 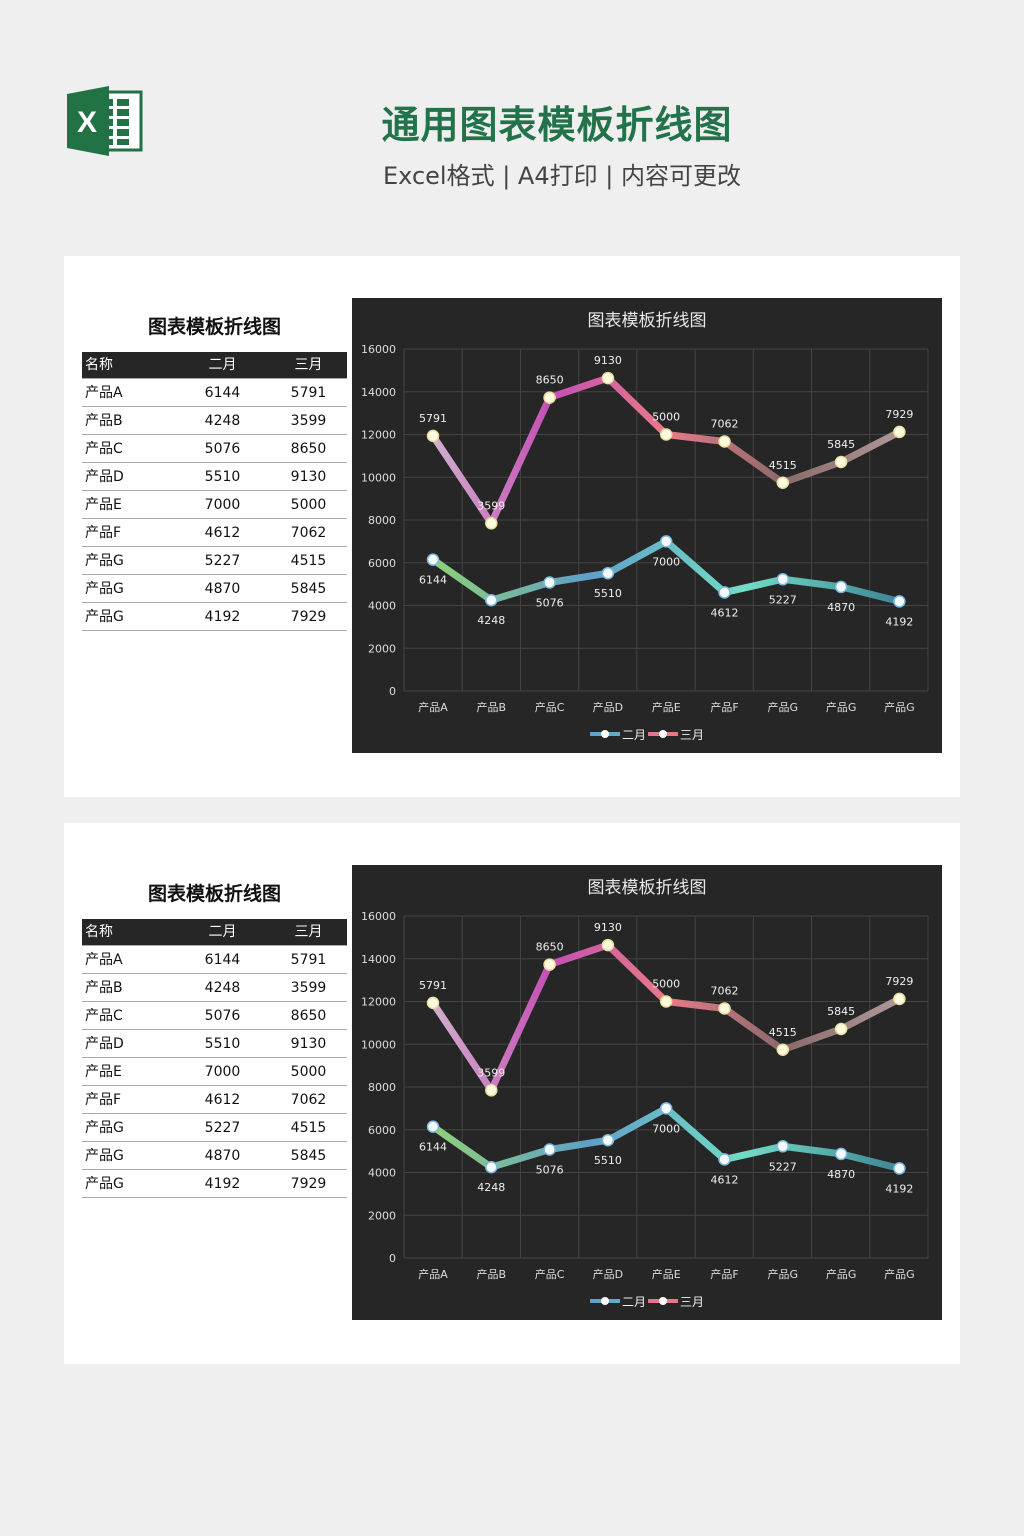 I want to click on data-label: 4515, so click(x=783, y=465).